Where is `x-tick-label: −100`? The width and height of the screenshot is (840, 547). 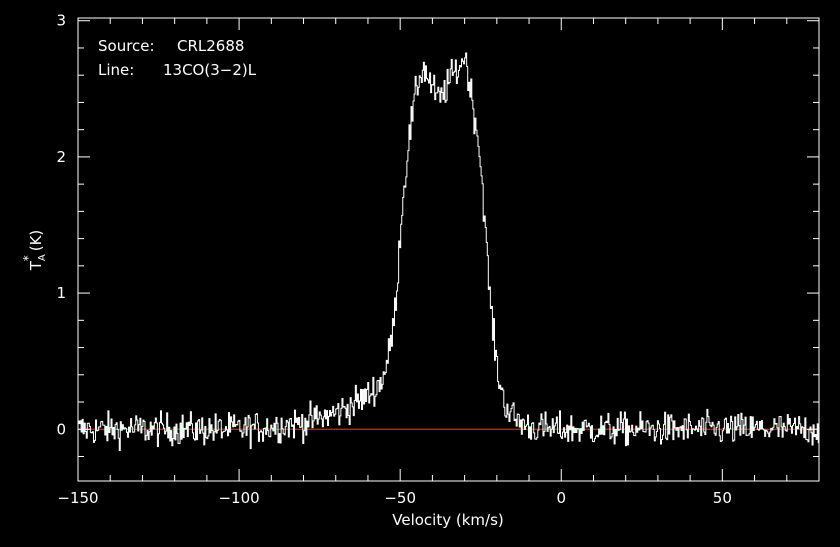 x-tick-label: −100 is located at coordinates (238, 498).